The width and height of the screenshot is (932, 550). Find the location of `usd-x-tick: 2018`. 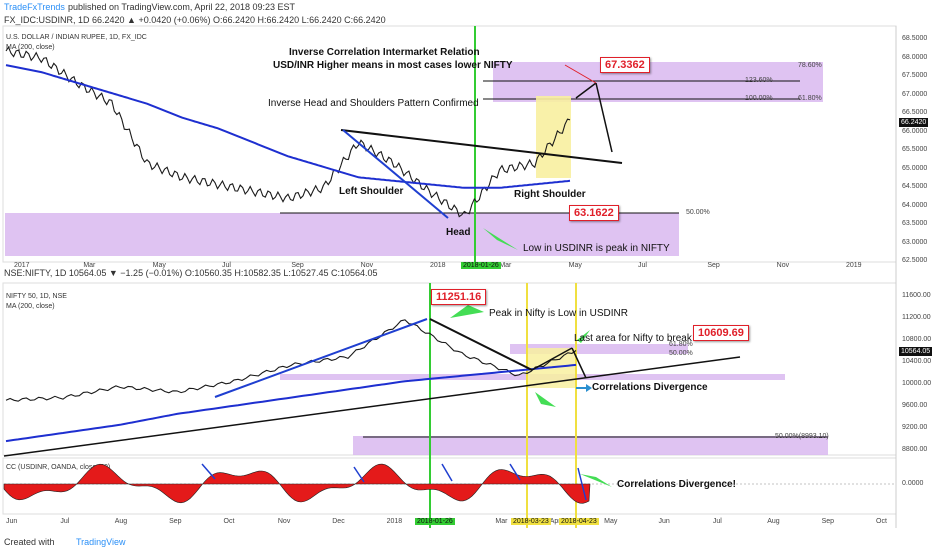

usd-x-tick: 2018 is located at coordinates (438, 265).